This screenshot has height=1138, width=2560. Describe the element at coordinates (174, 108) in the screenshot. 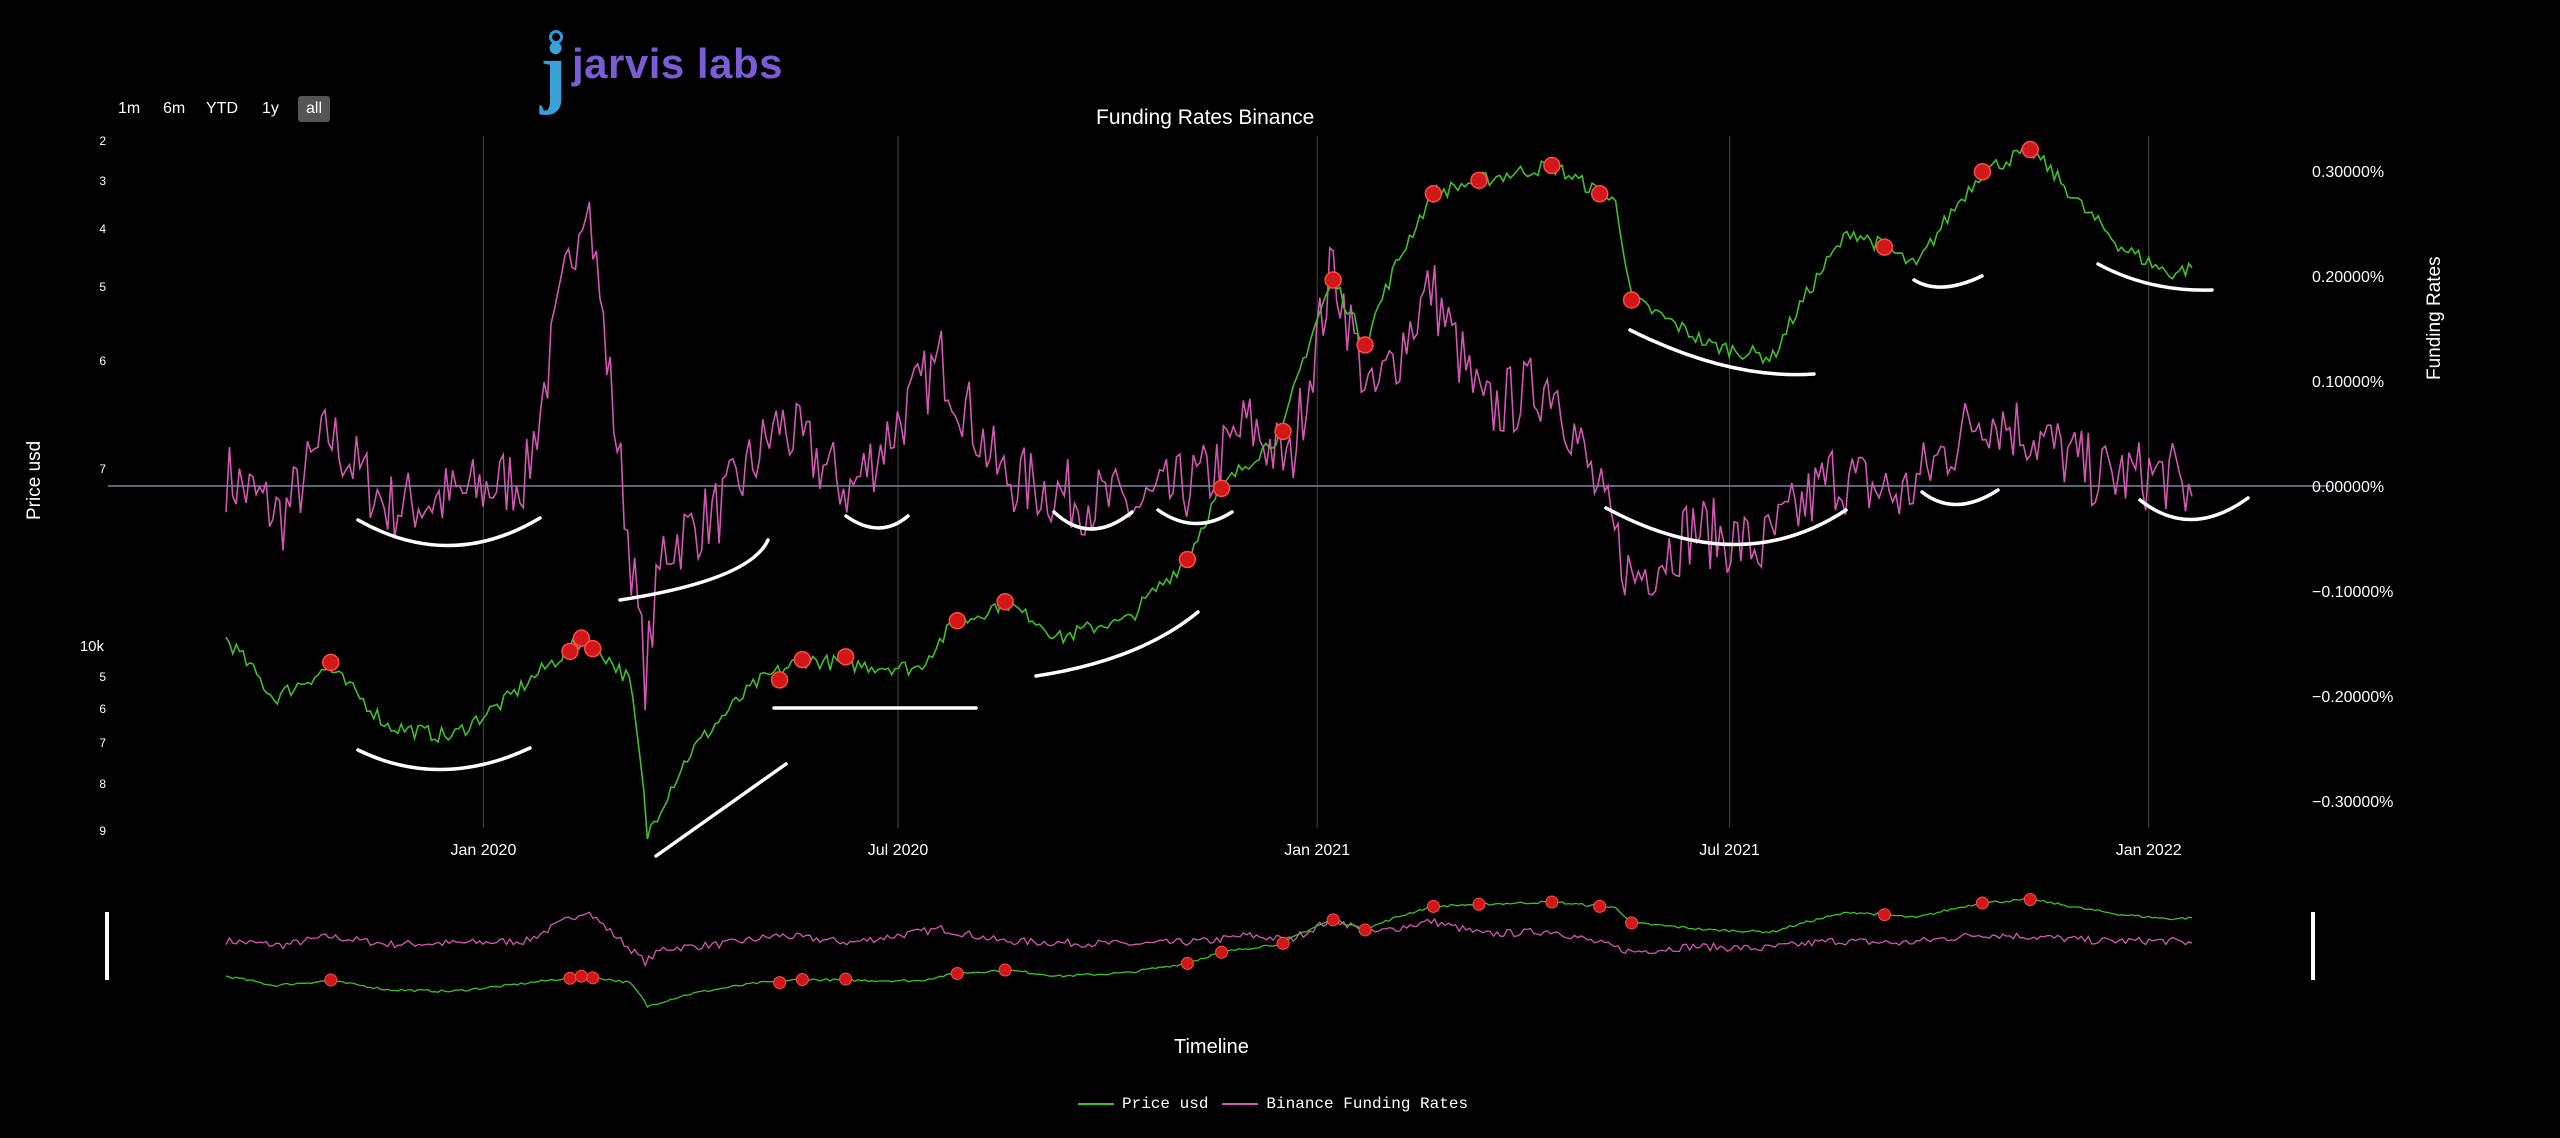

I see `range-button-6m: 6m` at that location.